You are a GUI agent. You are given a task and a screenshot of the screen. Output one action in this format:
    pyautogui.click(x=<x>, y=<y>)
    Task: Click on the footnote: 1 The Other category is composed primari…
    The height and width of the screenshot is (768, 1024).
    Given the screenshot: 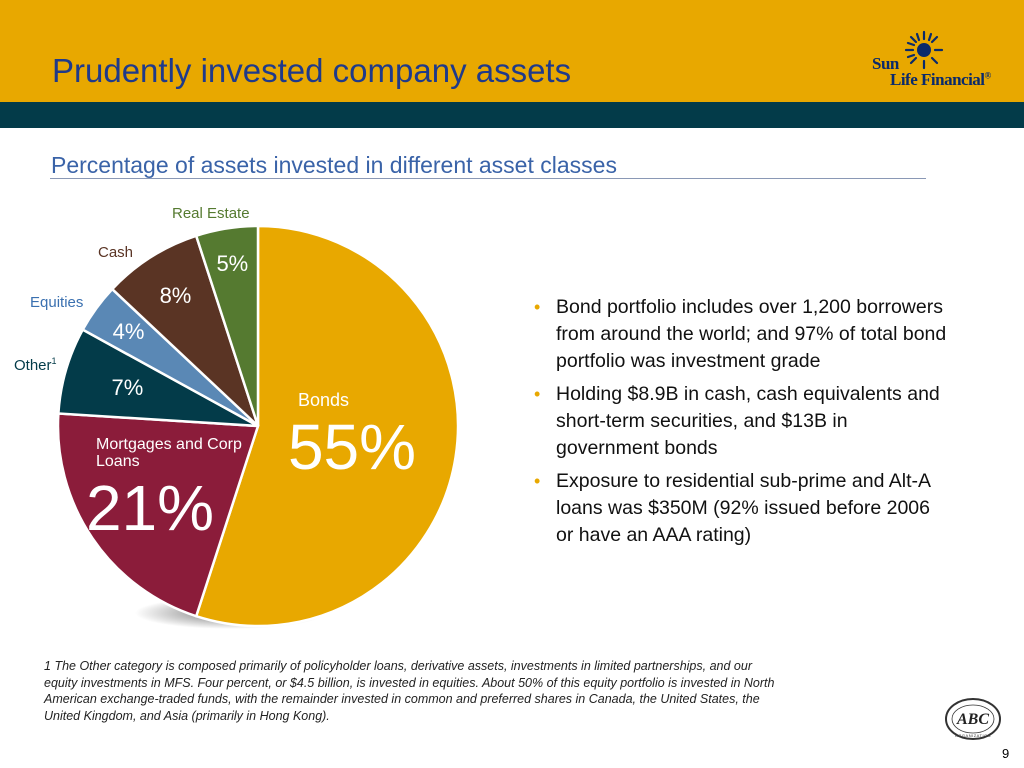 What is the action you would take?
    pyautogui.click(x=414, y=691)
    